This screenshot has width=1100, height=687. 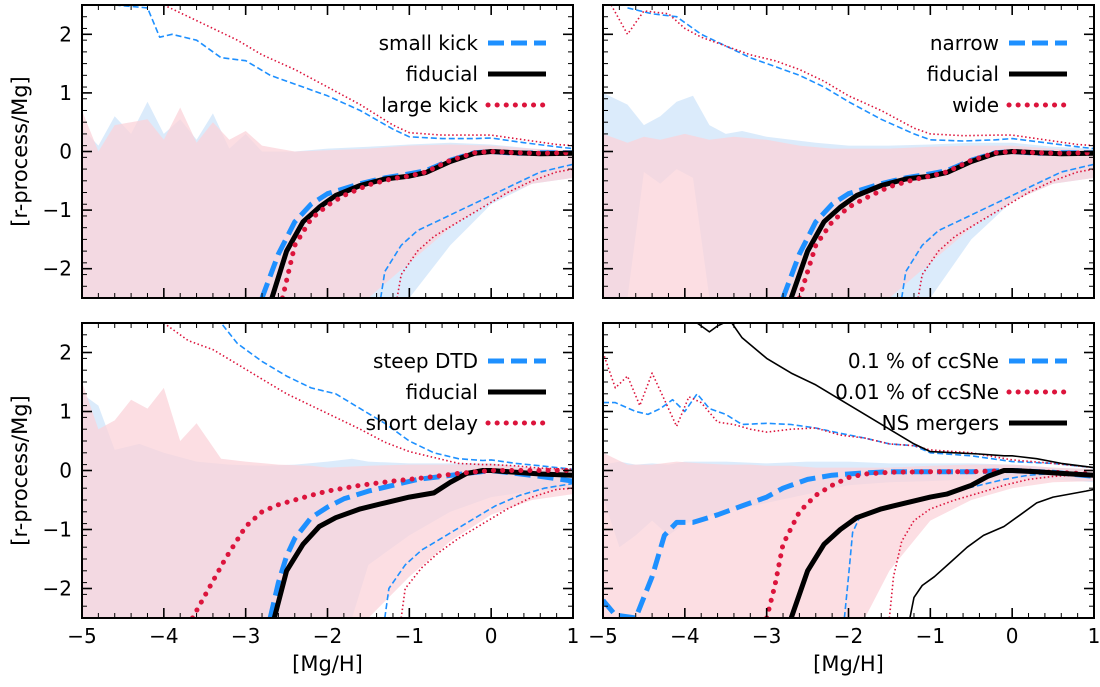 I want to click on series-steep-dtd-upper, so click(x=396, y=397).